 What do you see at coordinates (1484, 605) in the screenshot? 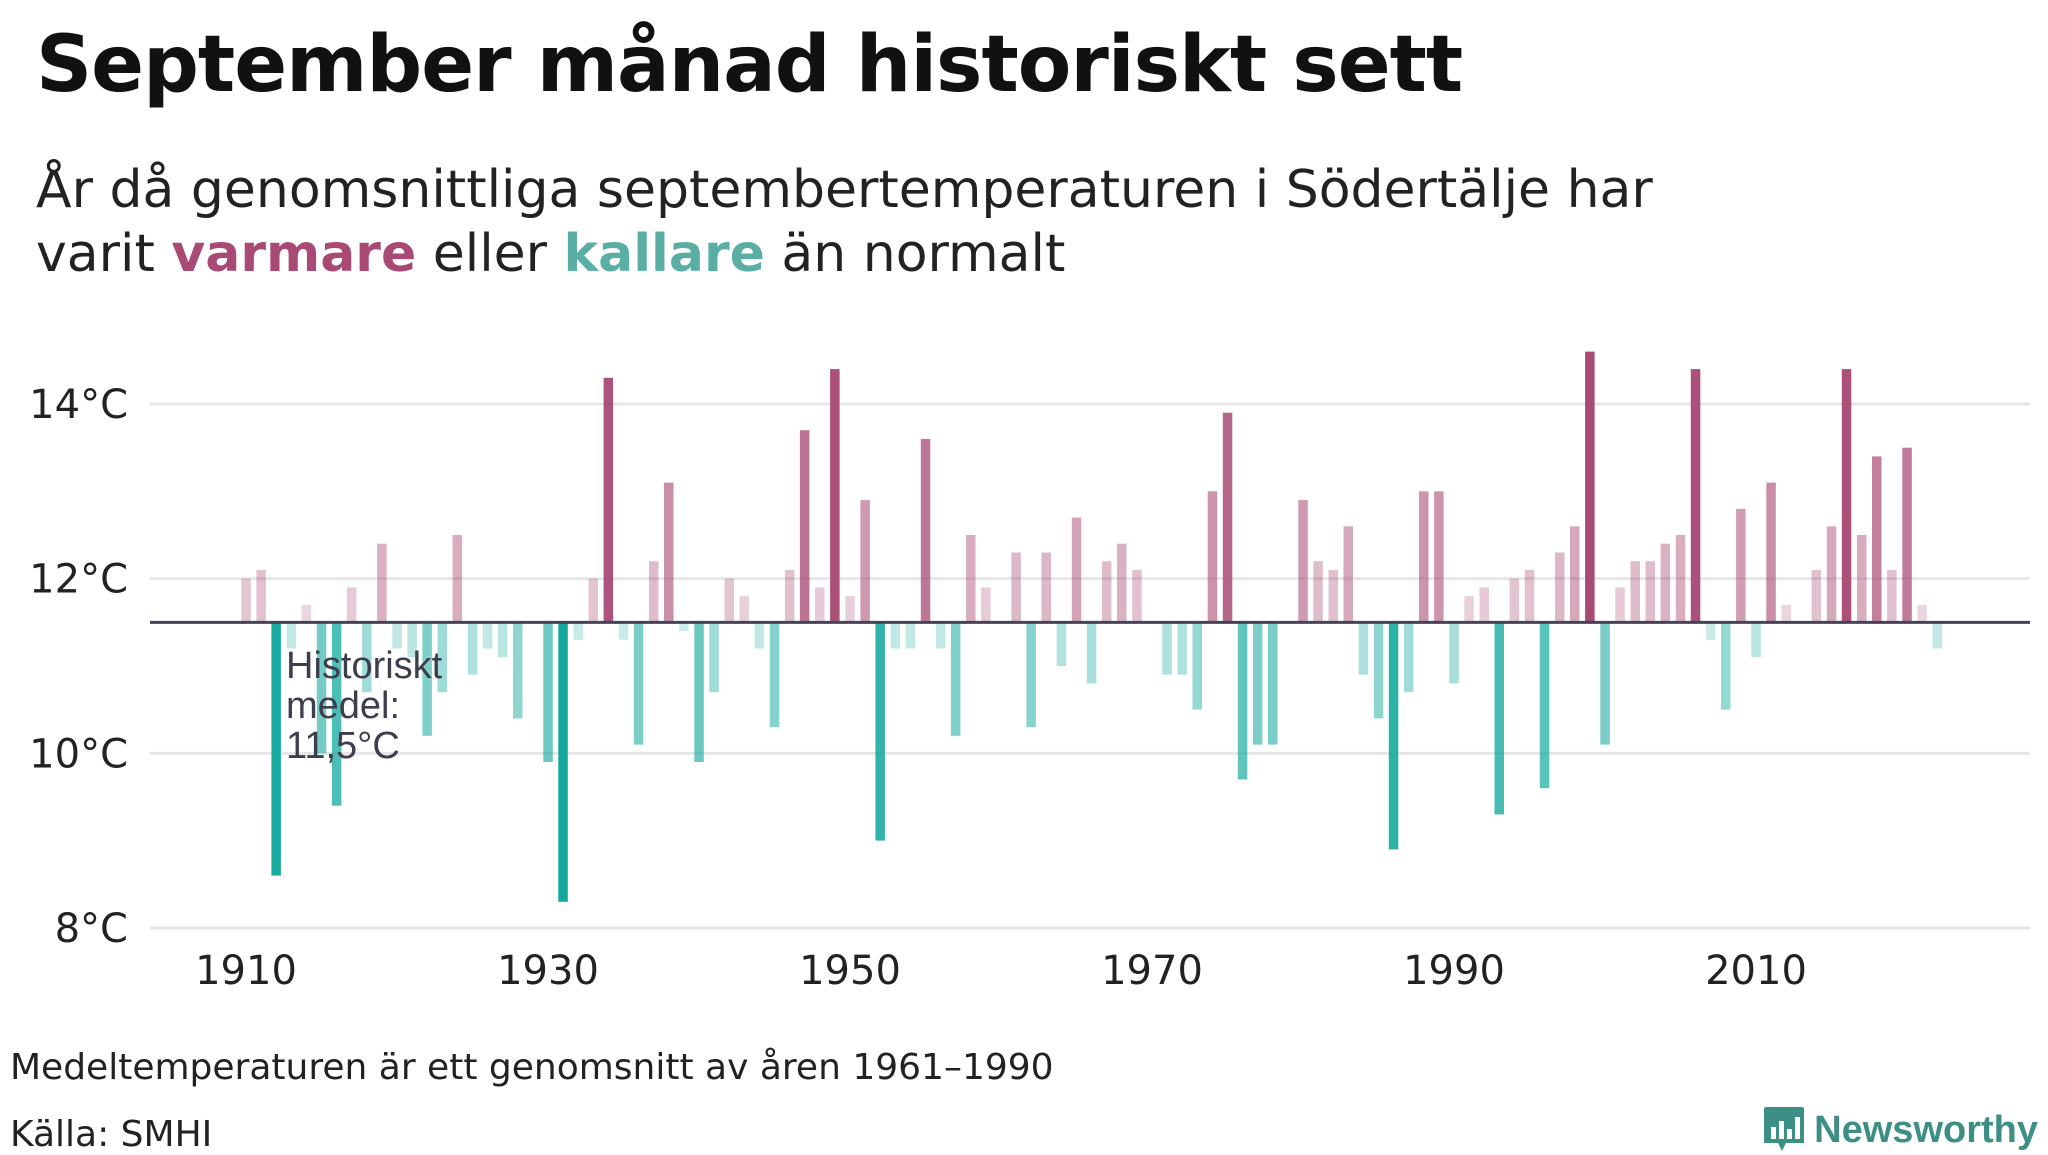
I see `bar-1992` at bounding box center [1484, 605].